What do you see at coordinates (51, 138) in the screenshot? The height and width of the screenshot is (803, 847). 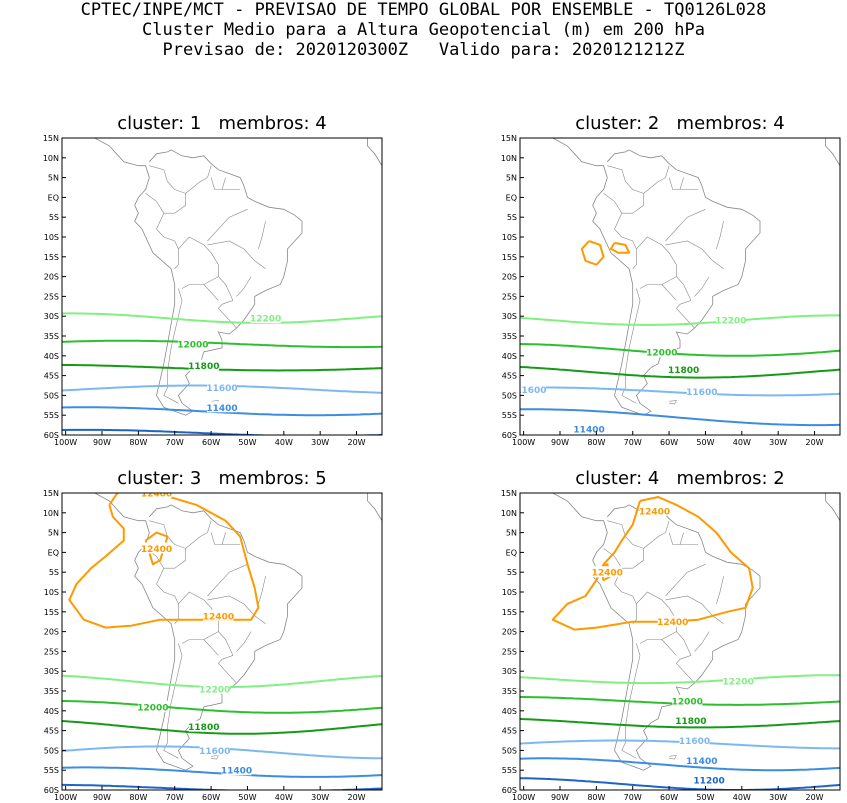 I see `lat-tick-label: 15N` at bounding box center [51, 138].